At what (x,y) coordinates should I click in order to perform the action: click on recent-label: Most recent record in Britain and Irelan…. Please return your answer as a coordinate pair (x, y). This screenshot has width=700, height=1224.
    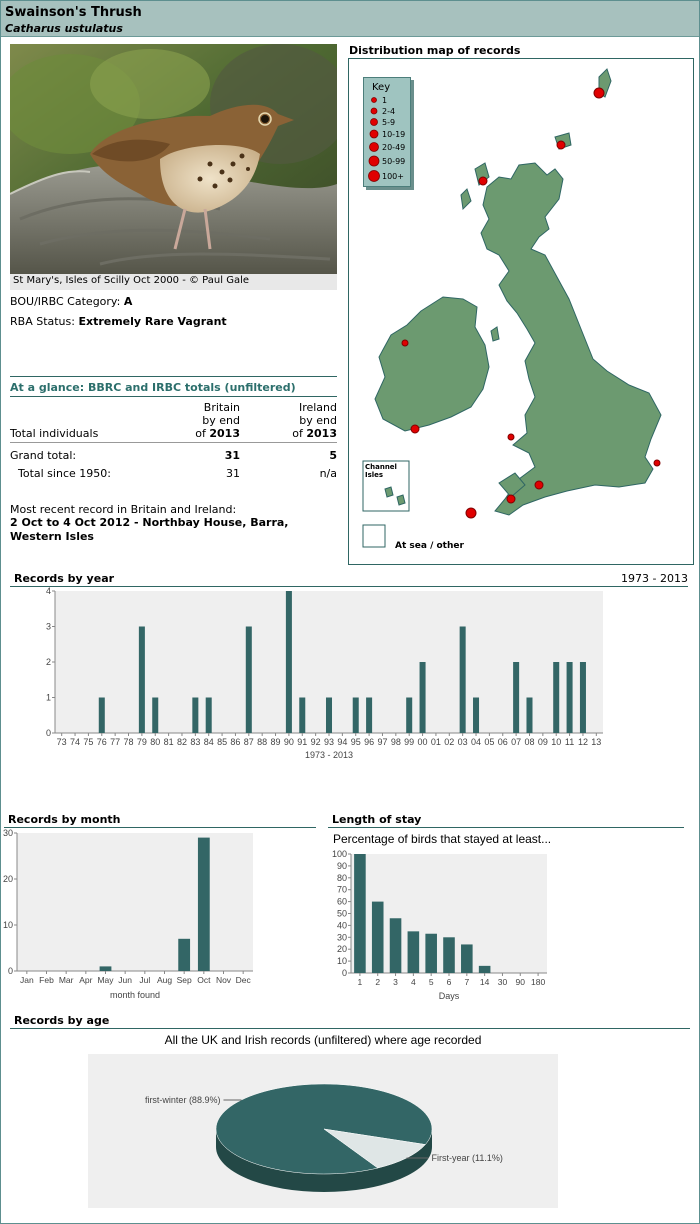
    Looking at the image, I should click on (123, 509).